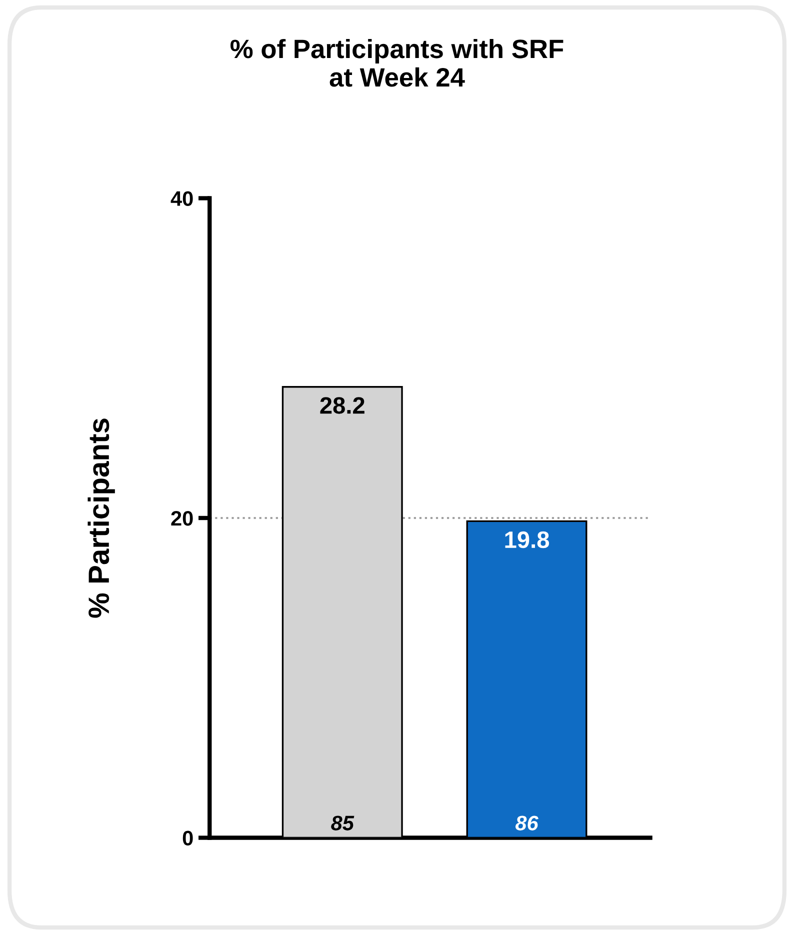 The height and width of the screenshot is (935, 794). What do you see at coordinates (187, 838) in the screenshot?
I see `y-tick-label: 0` at bounding box center [187, 838].